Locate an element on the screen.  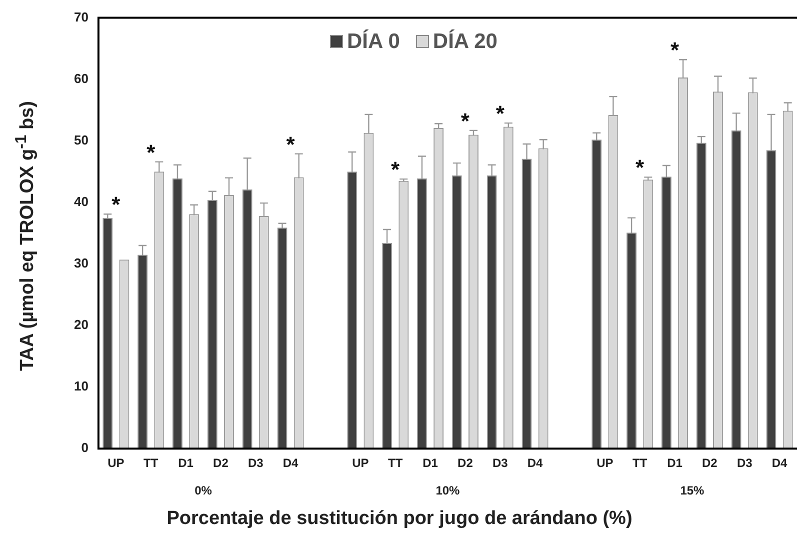
y-tick-label: 30 is located at coordinates (81, 263).